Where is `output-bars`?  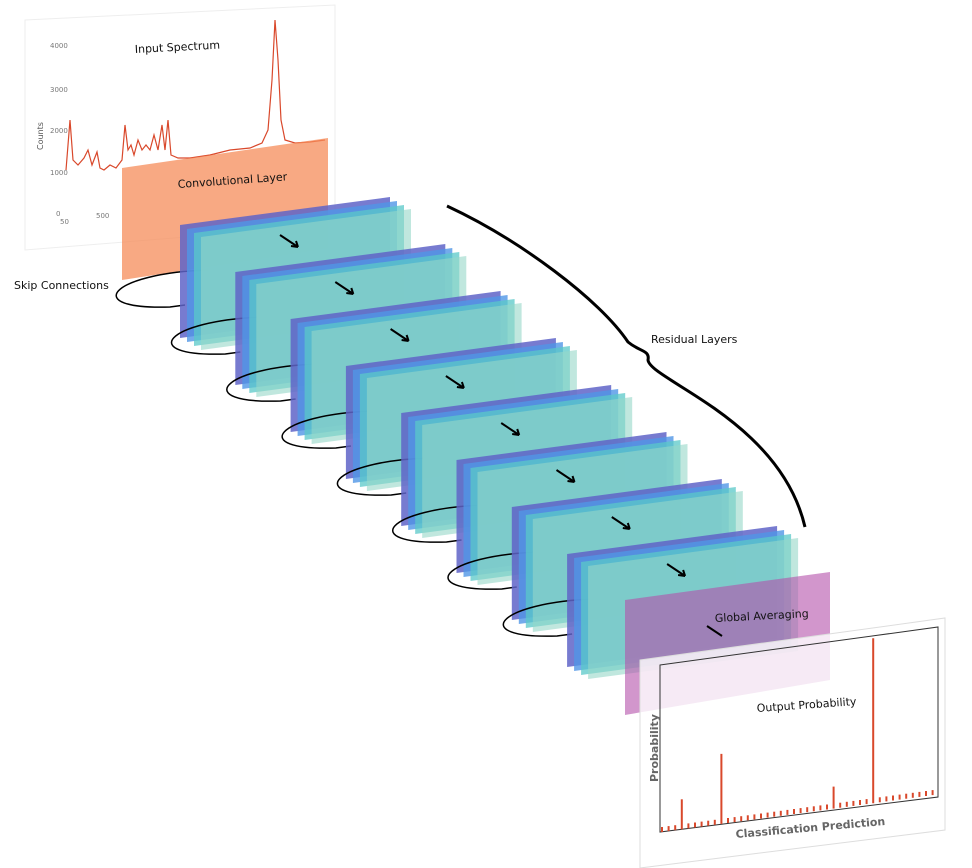 output-bars is located at coordinates (797, 735).